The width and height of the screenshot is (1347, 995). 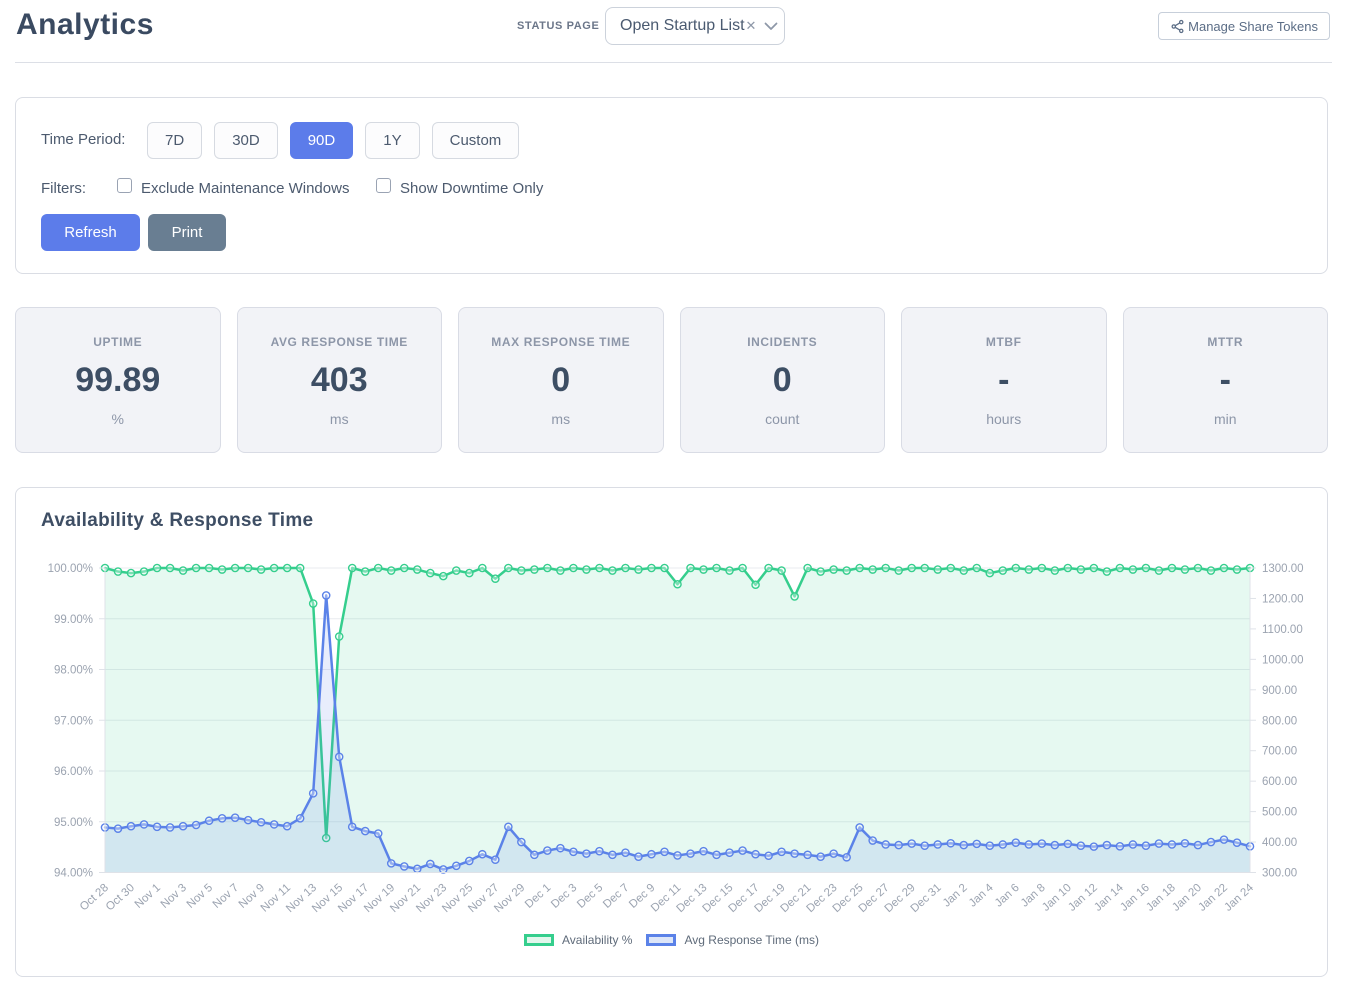 I want to click on stat-card-uptime: UPTIME 99.89 %, so click(x=118, y=380).